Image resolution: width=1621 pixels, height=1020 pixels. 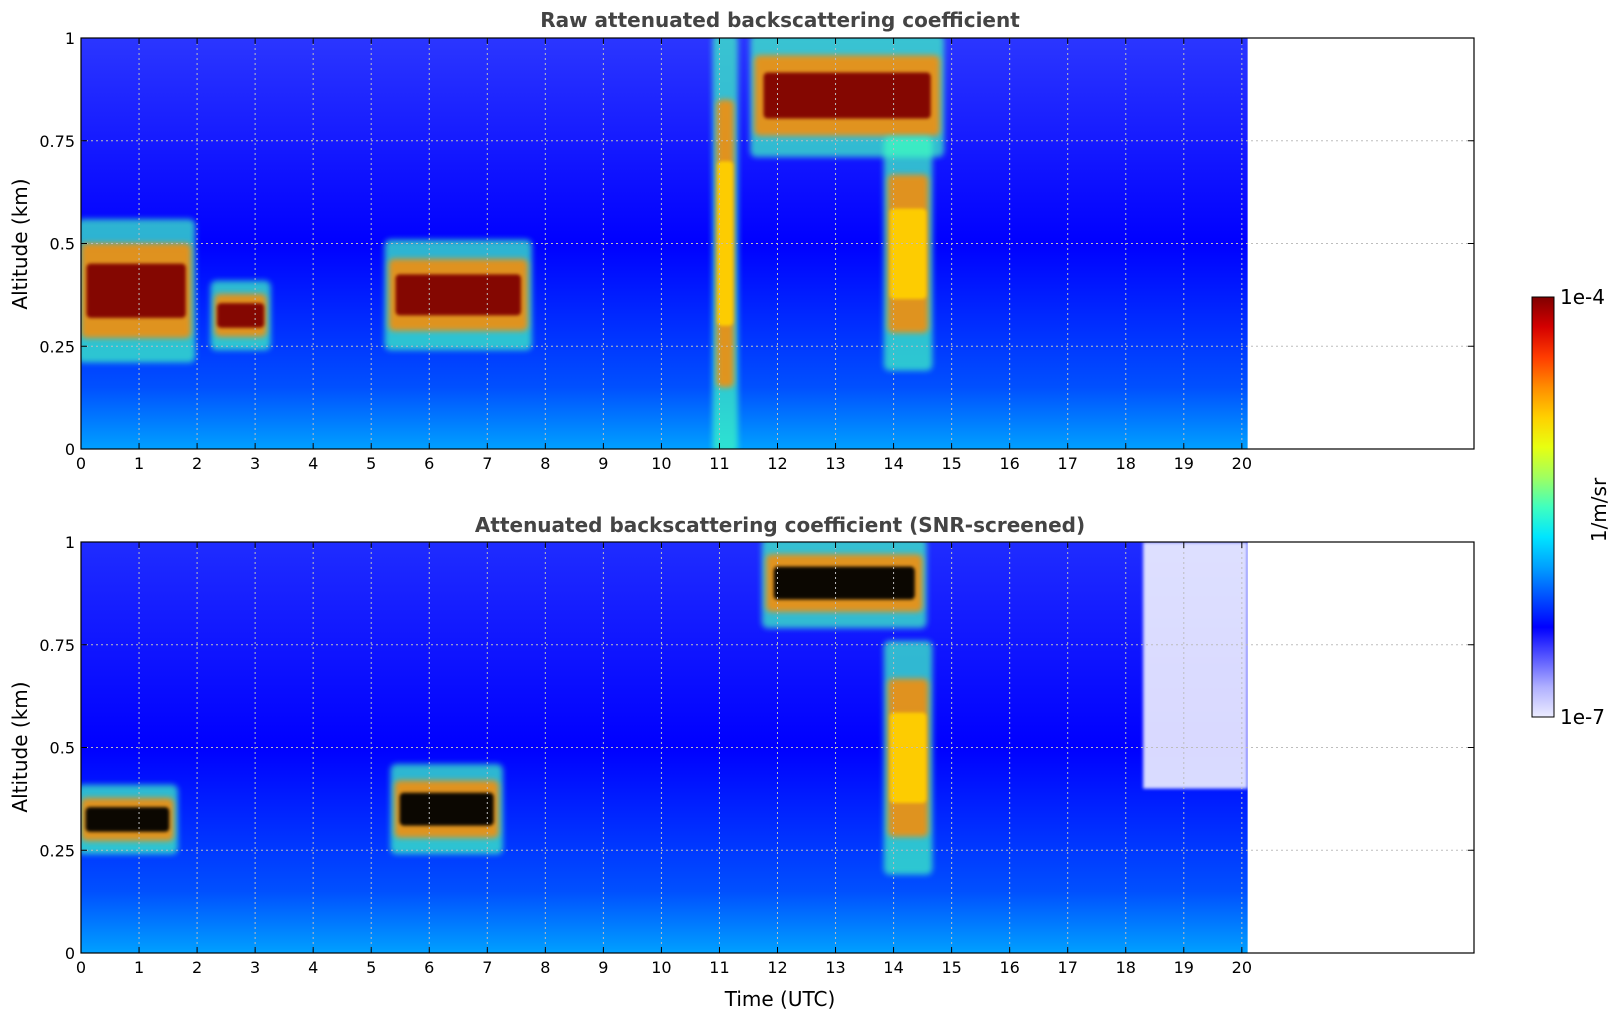 What do you see at coordinates (847, 95) in the screenshot?
I see `feature-elevated-cloud` at bounding box center [847, 95].